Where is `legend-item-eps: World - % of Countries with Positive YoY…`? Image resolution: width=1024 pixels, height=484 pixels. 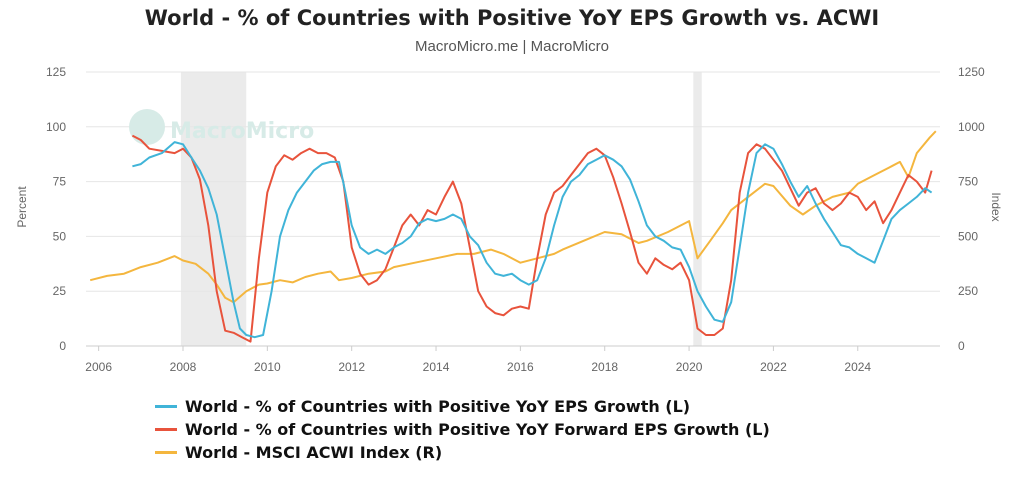
legend-item-eps: World - % of Countries with Positive YoY… is located at coordinates (462, 406).